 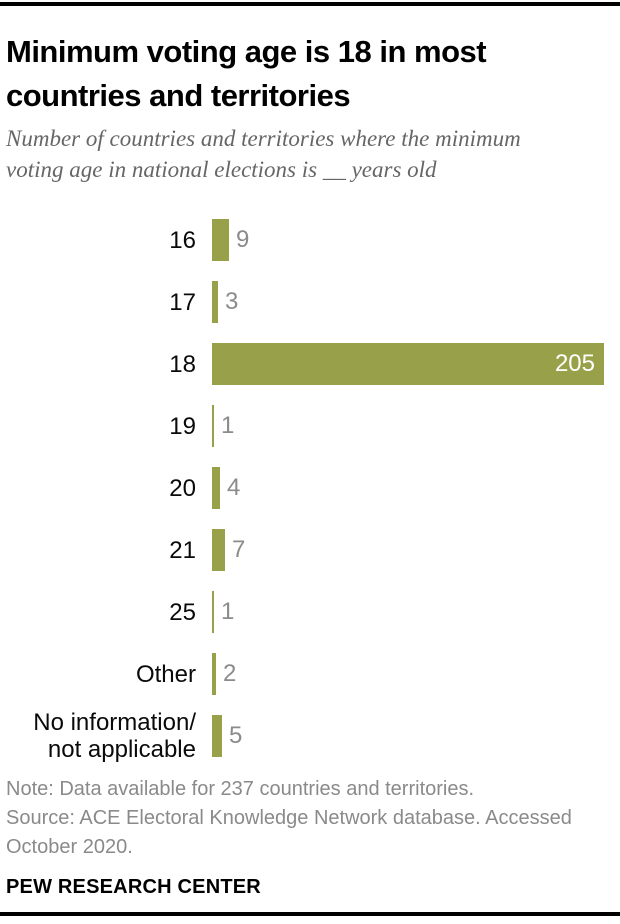 I want to click on category-label: 20, so click(x=182, y=488).